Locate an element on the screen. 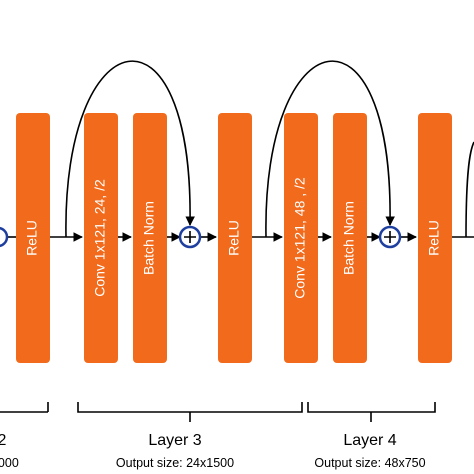 This screenshot has height=474, width=474. group-title: Layer 4 is located at coordinates (369, 440).